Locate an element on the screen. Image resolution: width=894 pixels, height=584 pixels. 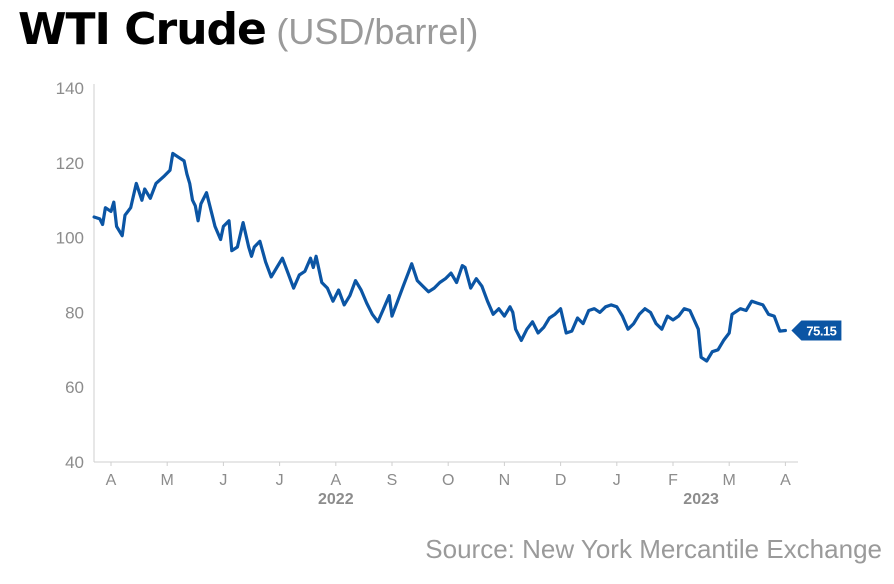
year-label: 2023 is located at coordinates (701, 499).